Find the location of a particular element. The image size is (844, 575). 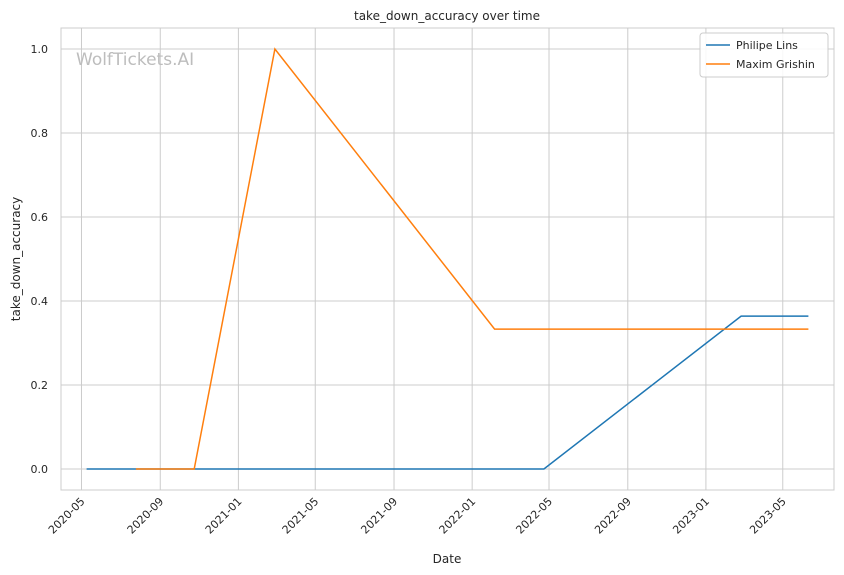

legend: Philipe Lins Maxim Grishin is located at coordinates (764, 55).